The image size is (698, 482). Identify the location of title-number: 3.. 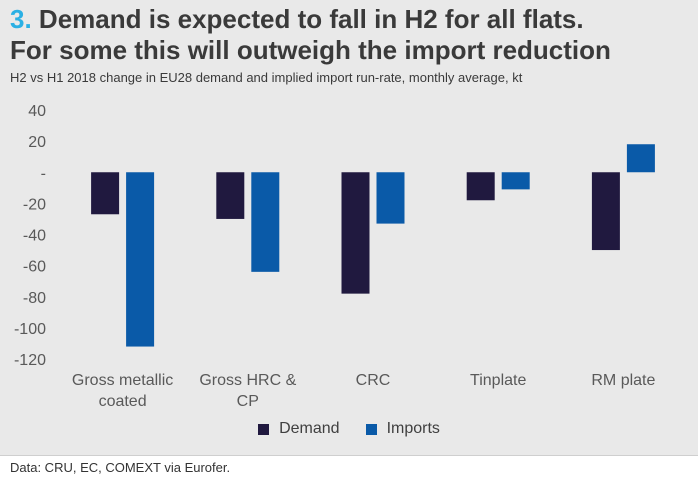
(21, 19).